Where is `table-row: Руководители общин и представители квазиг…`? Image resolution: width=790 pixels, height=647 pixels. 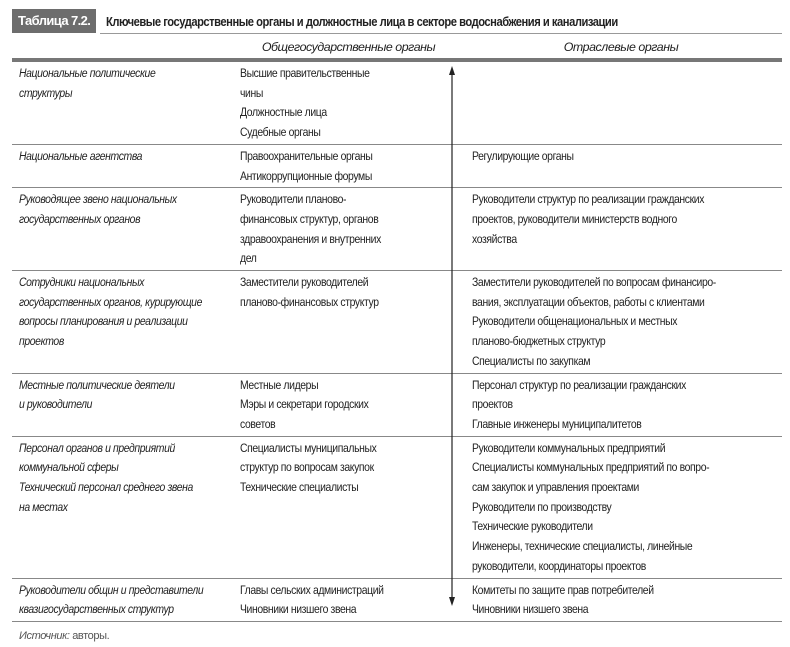
table-row: Руководители общин и представители квазиг… is located at coordinates (397, 600).